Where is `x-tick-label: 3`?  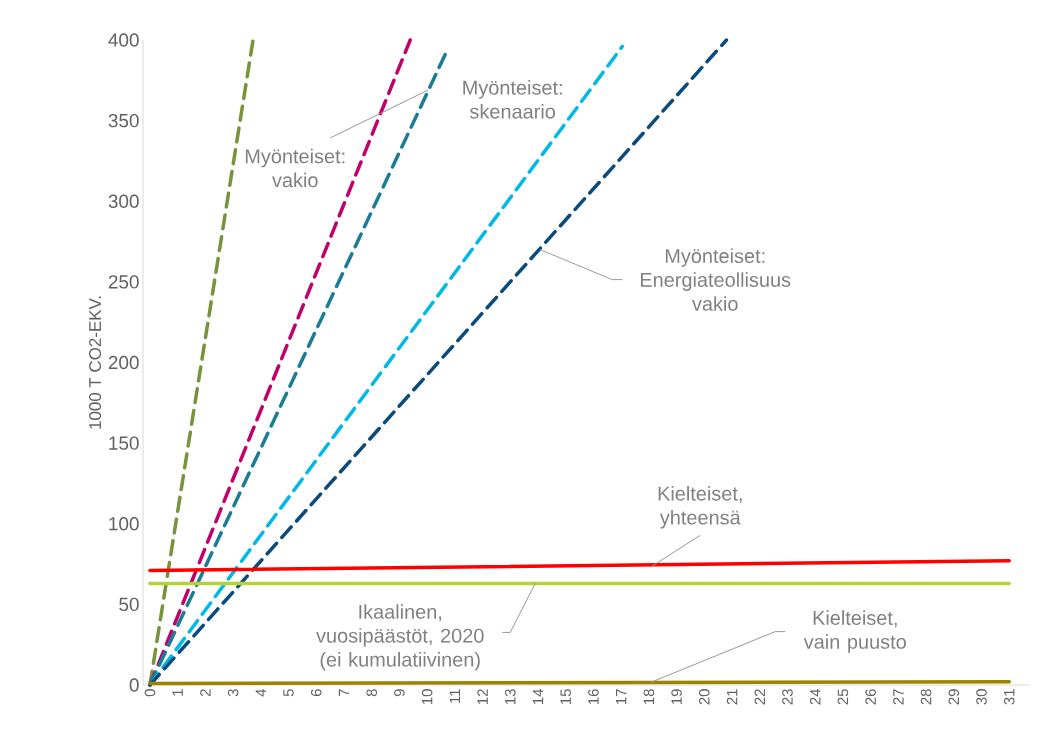 x-tick-label: 3 is located at coordinates (233, 693).